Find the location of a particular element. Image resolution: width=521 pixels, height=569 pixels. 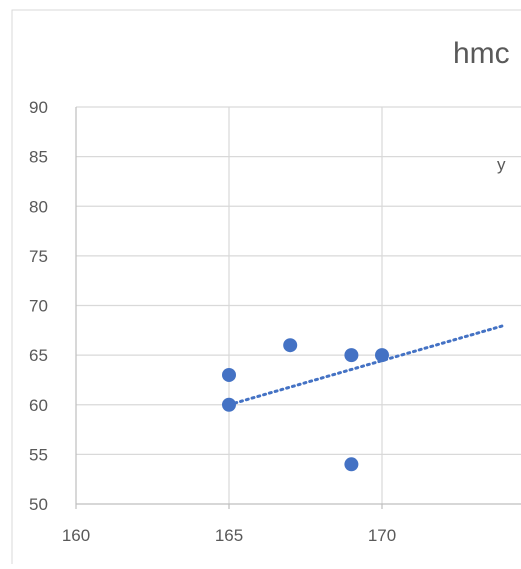

x-tick-label: 170 is located at coordinates (382, 535).